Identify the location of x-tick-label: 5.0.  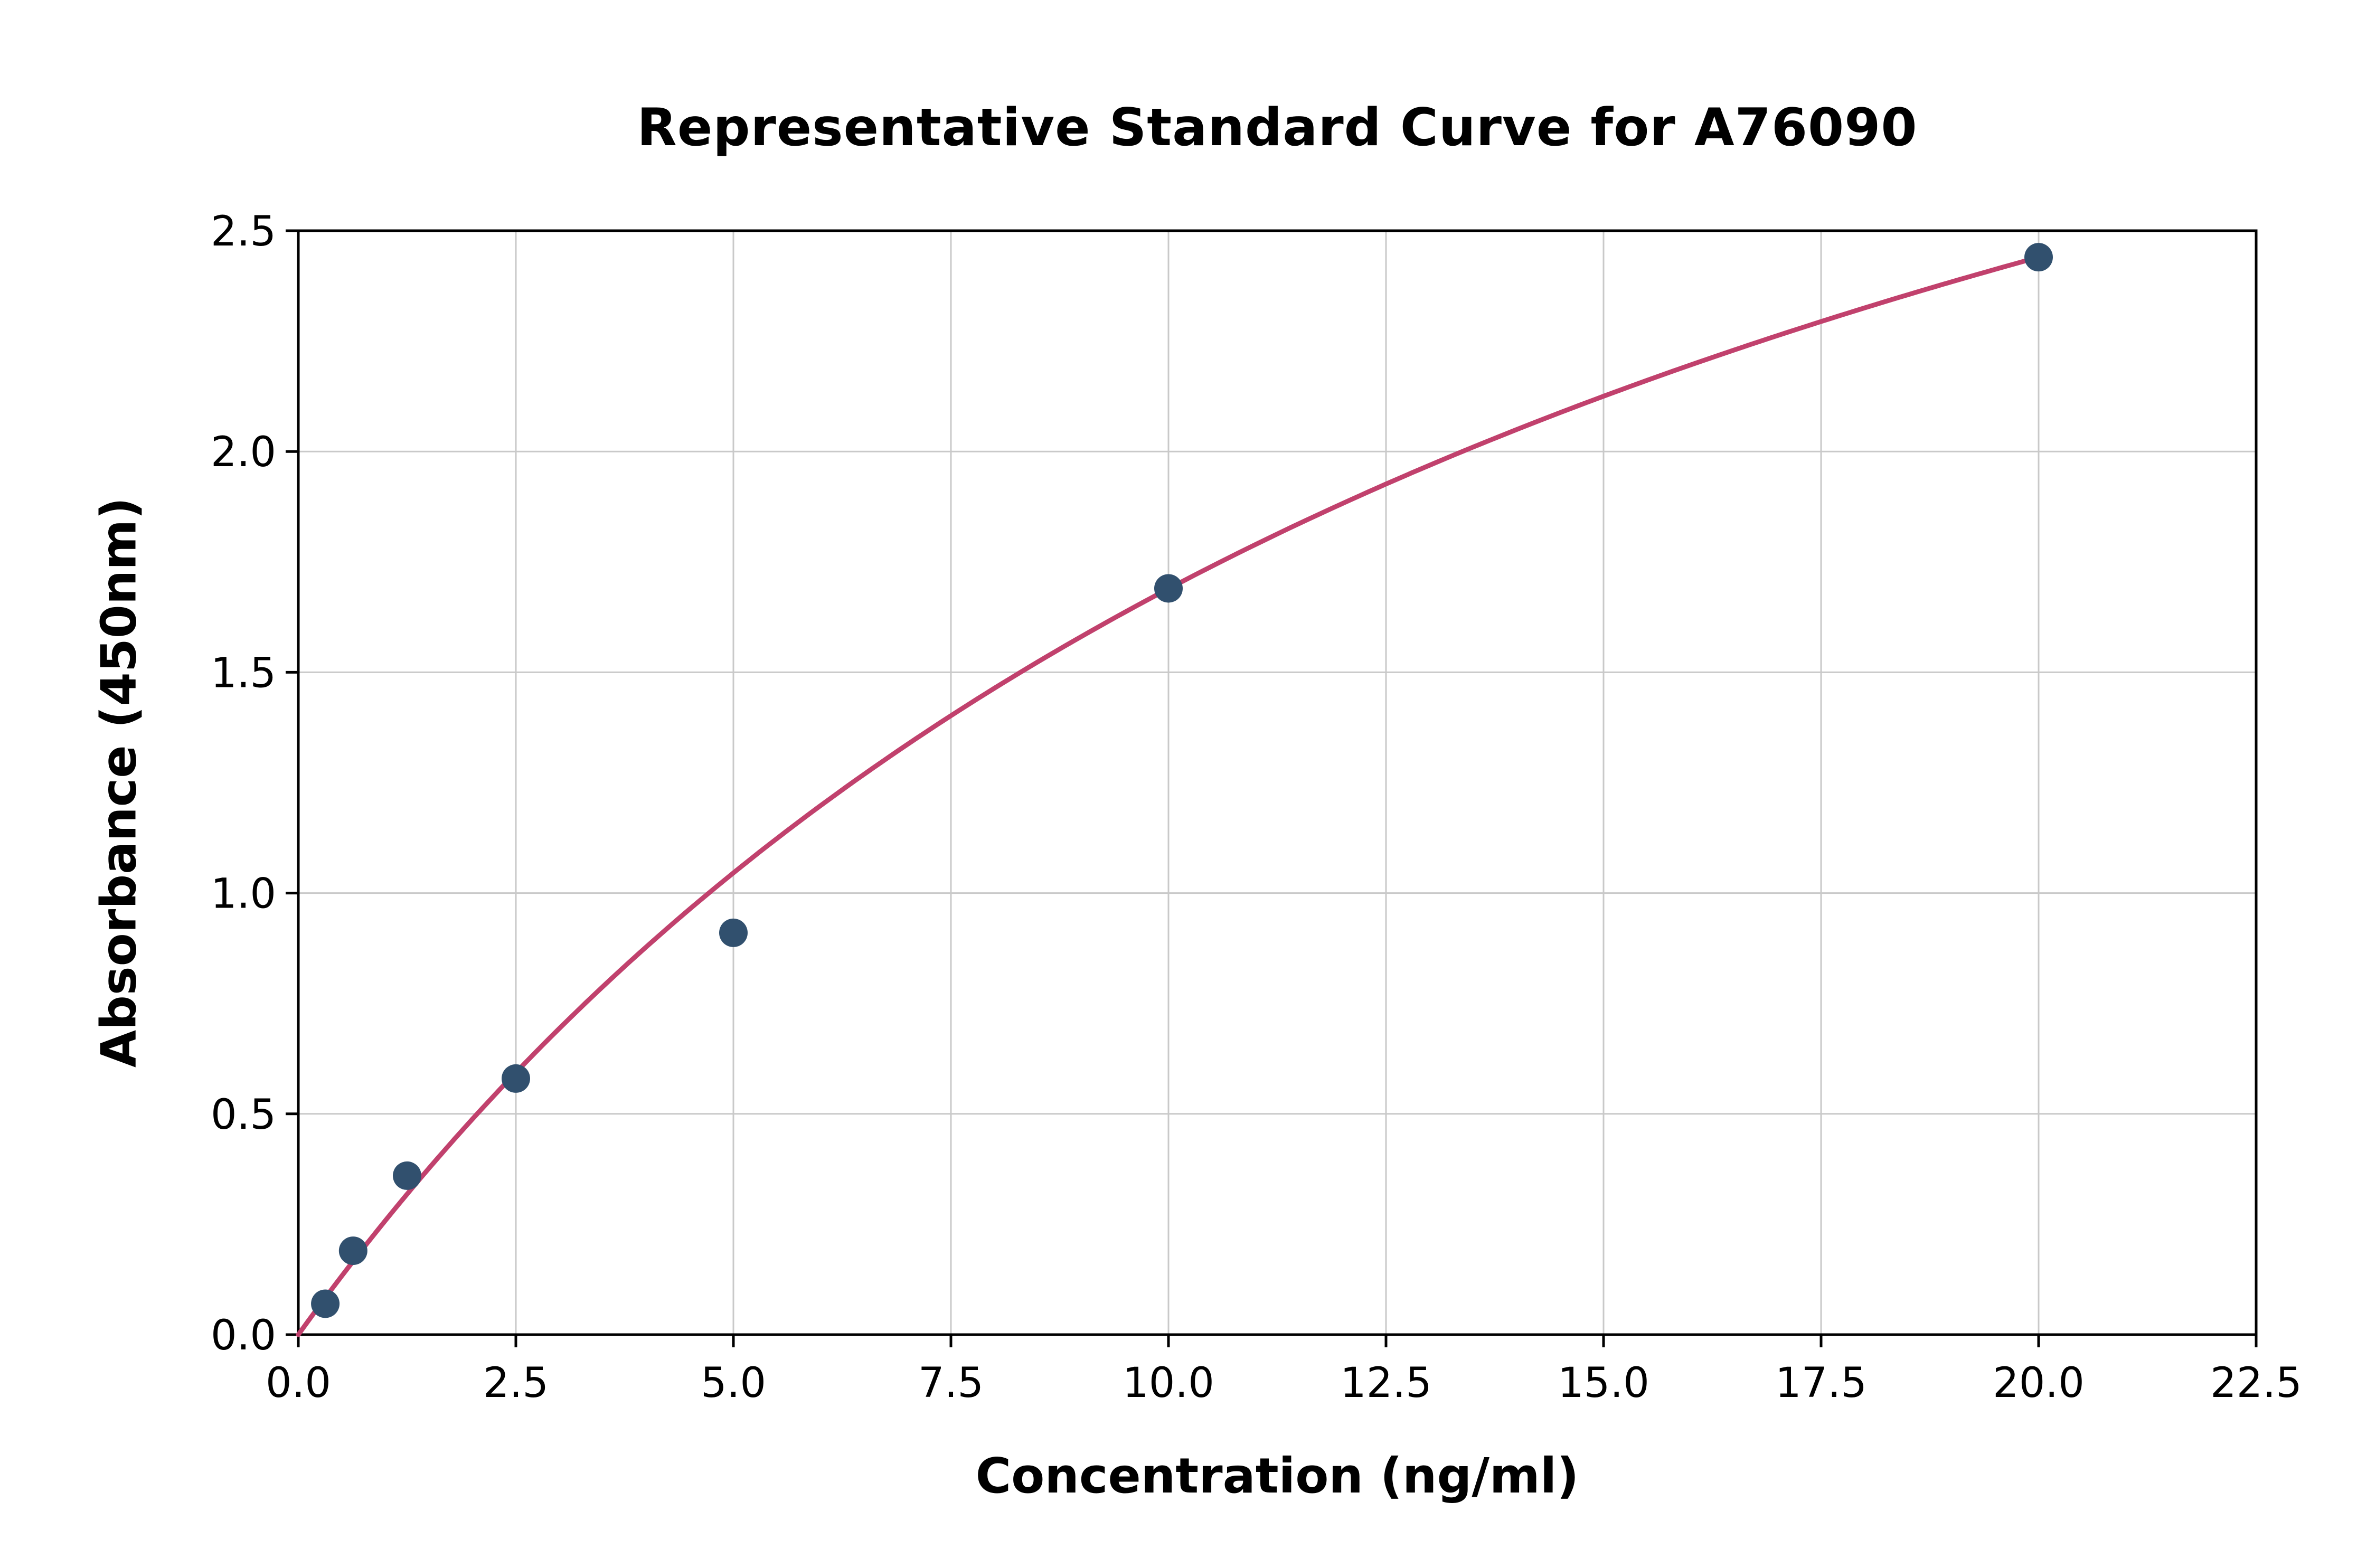
(733, 1383).